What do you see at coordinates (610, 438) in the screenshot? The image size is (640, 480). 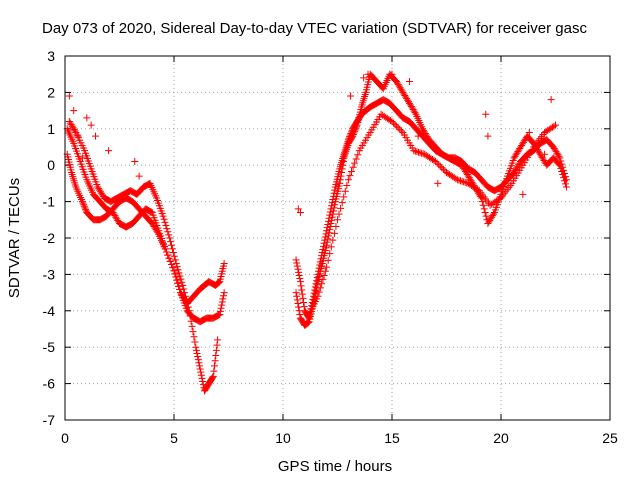 I see `x-tick-label: 25` at bounding box center [610, 438].